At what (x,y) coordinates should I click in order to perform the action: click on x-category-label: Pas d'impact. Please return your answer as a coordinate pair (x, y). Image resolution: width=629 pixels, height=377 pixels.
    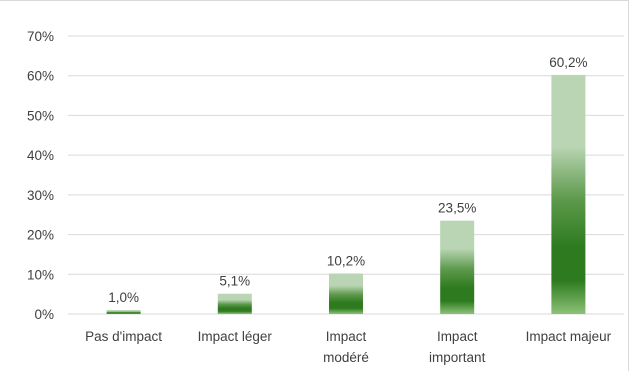
    Looking at the image, I should click on (123, 336).